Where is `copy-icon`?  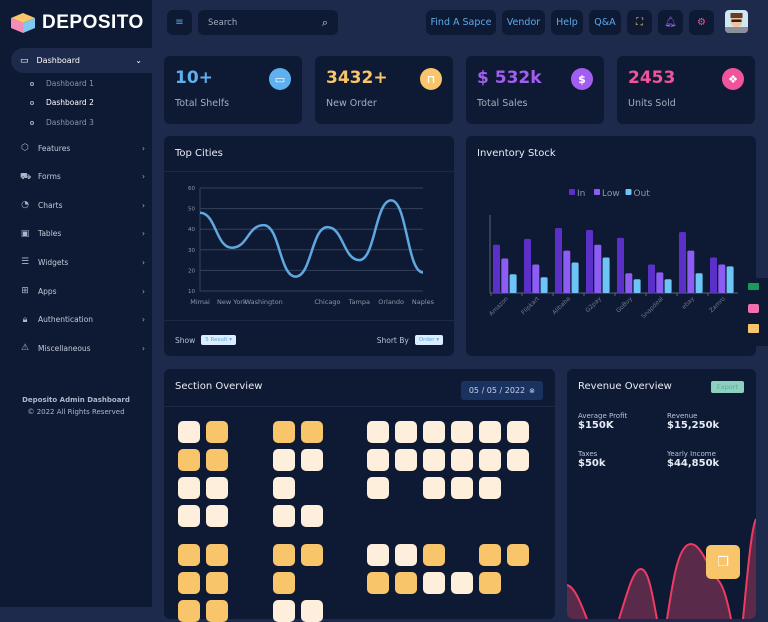
copy-icon is located at coordinates (753, 328).